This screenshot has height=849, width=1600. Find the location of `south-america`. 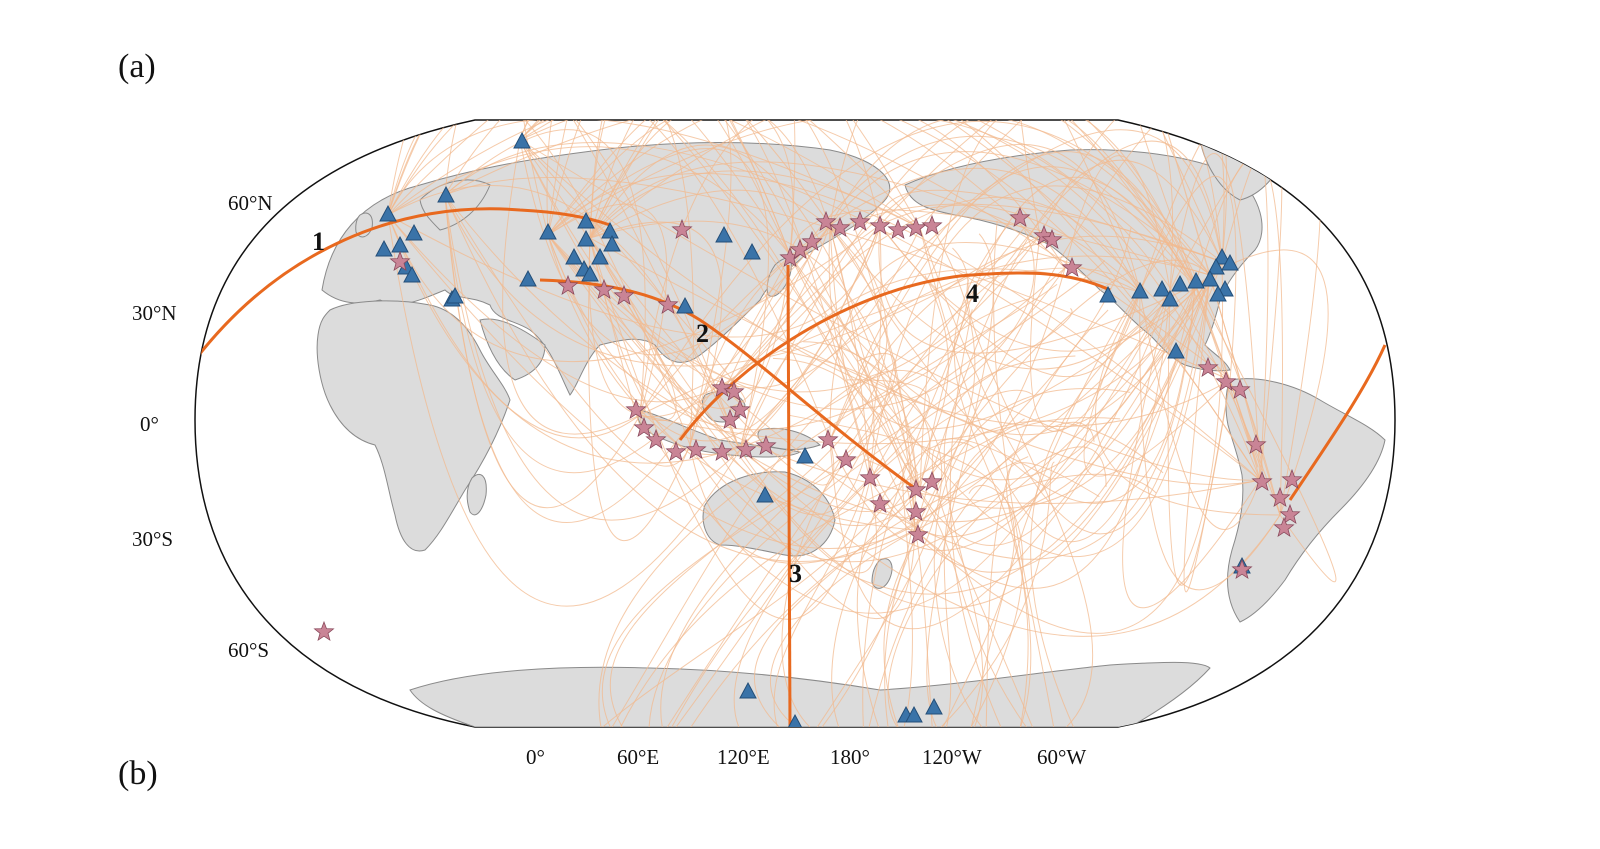

south-america is located at coordinates (1305, 500).